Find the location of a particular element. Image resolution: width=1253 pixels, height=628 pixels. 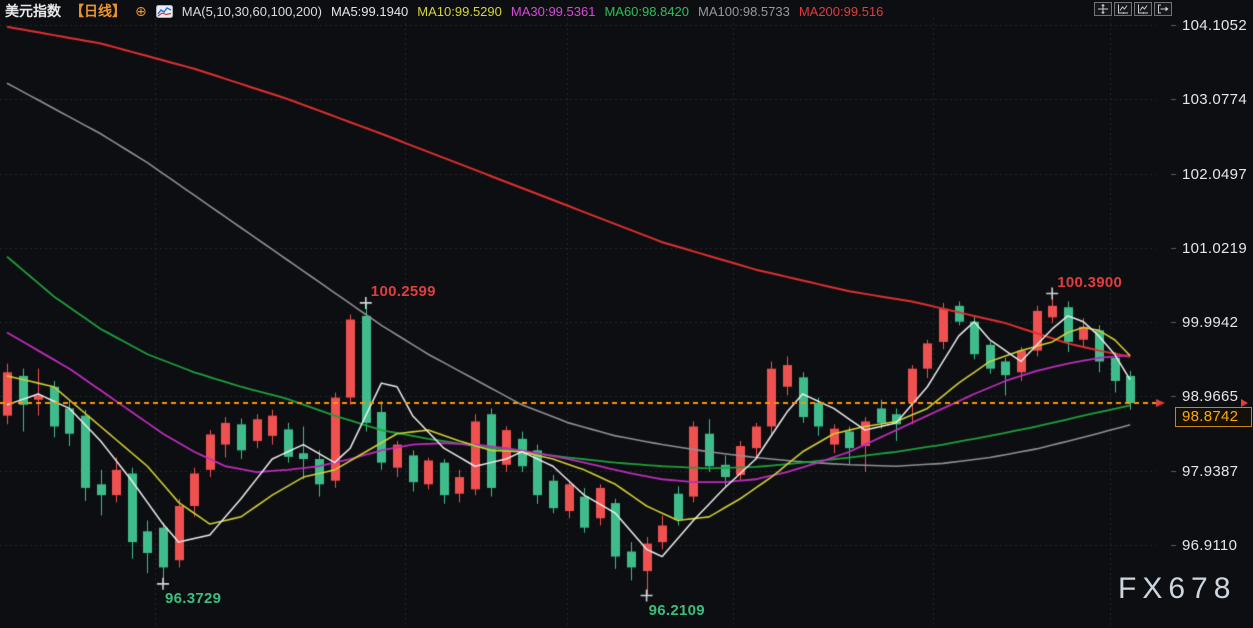

ma-group-label: MA(5,10,30,60,100,200) is located at coordinates (251, 11).